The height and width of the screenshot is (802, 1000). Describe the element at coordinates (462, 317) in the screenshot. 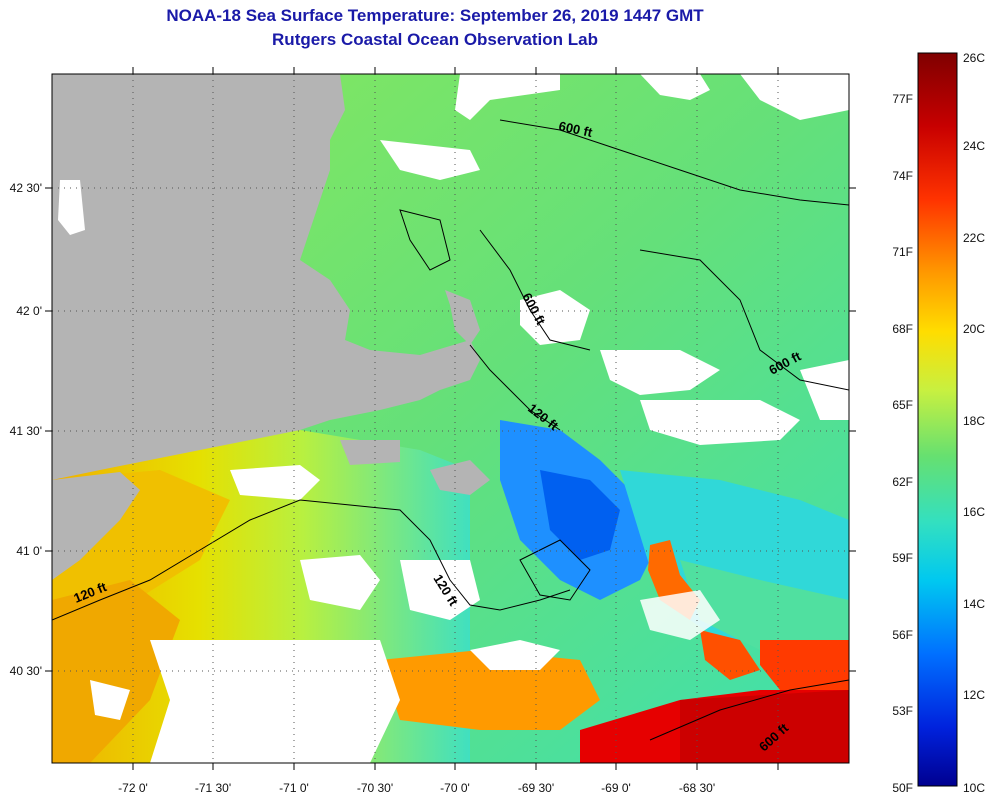

I see `cape-cod-tip` at that location.